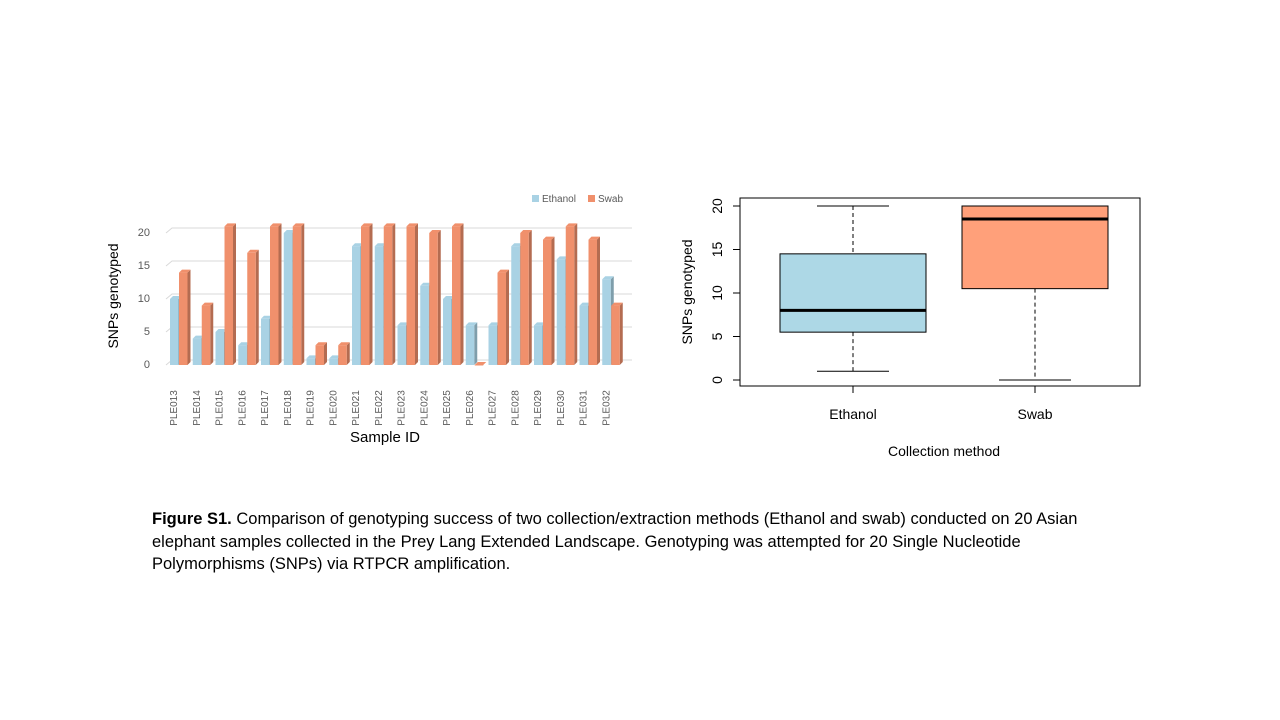  I want to click on bar-x-tick-label: PLE031, so click(584, 408).